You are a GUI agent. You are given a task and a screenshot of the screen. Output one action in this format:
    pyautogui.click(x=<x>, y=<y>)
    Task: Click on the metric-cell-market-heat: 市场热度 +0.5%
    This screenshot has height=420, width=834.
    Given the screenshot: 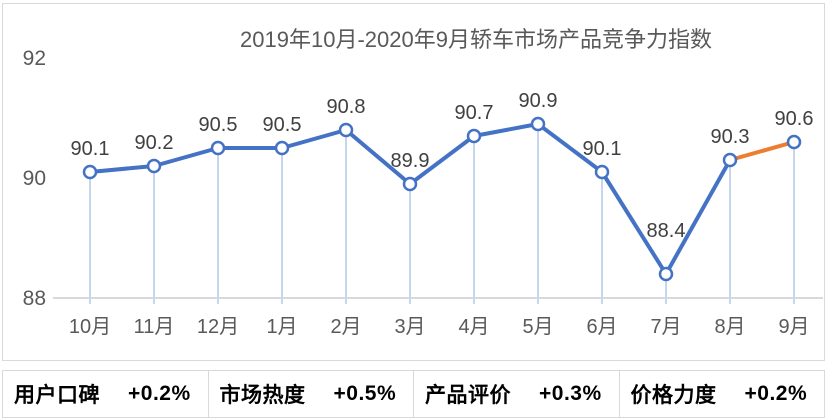 What is the action you would take?
    pyautogui.click(x=310, y=394)
    